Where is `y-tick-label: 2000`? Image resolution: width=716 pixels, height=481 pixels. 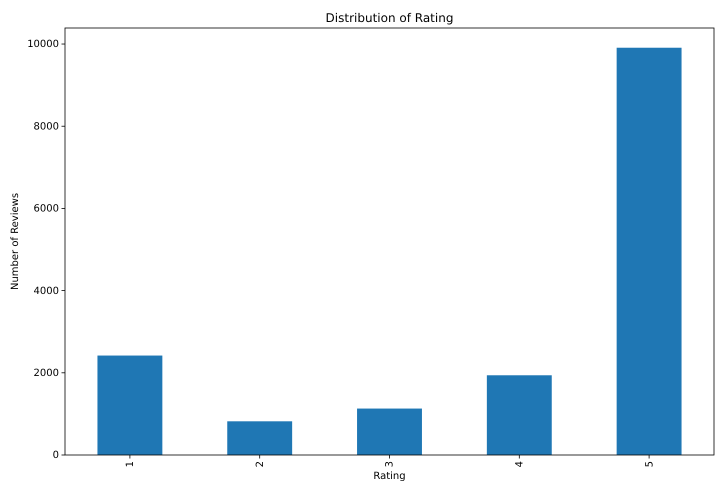 y-tick-label: 2000 is located at coordinates (46, 374).